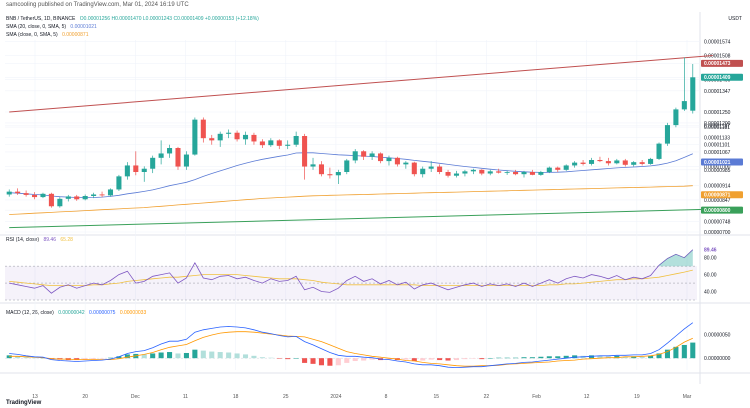 The image size is (750, 408). Describe the element at coordinates (85, 397) in the screenshot. I see `time-tick-label: 20` at that location.